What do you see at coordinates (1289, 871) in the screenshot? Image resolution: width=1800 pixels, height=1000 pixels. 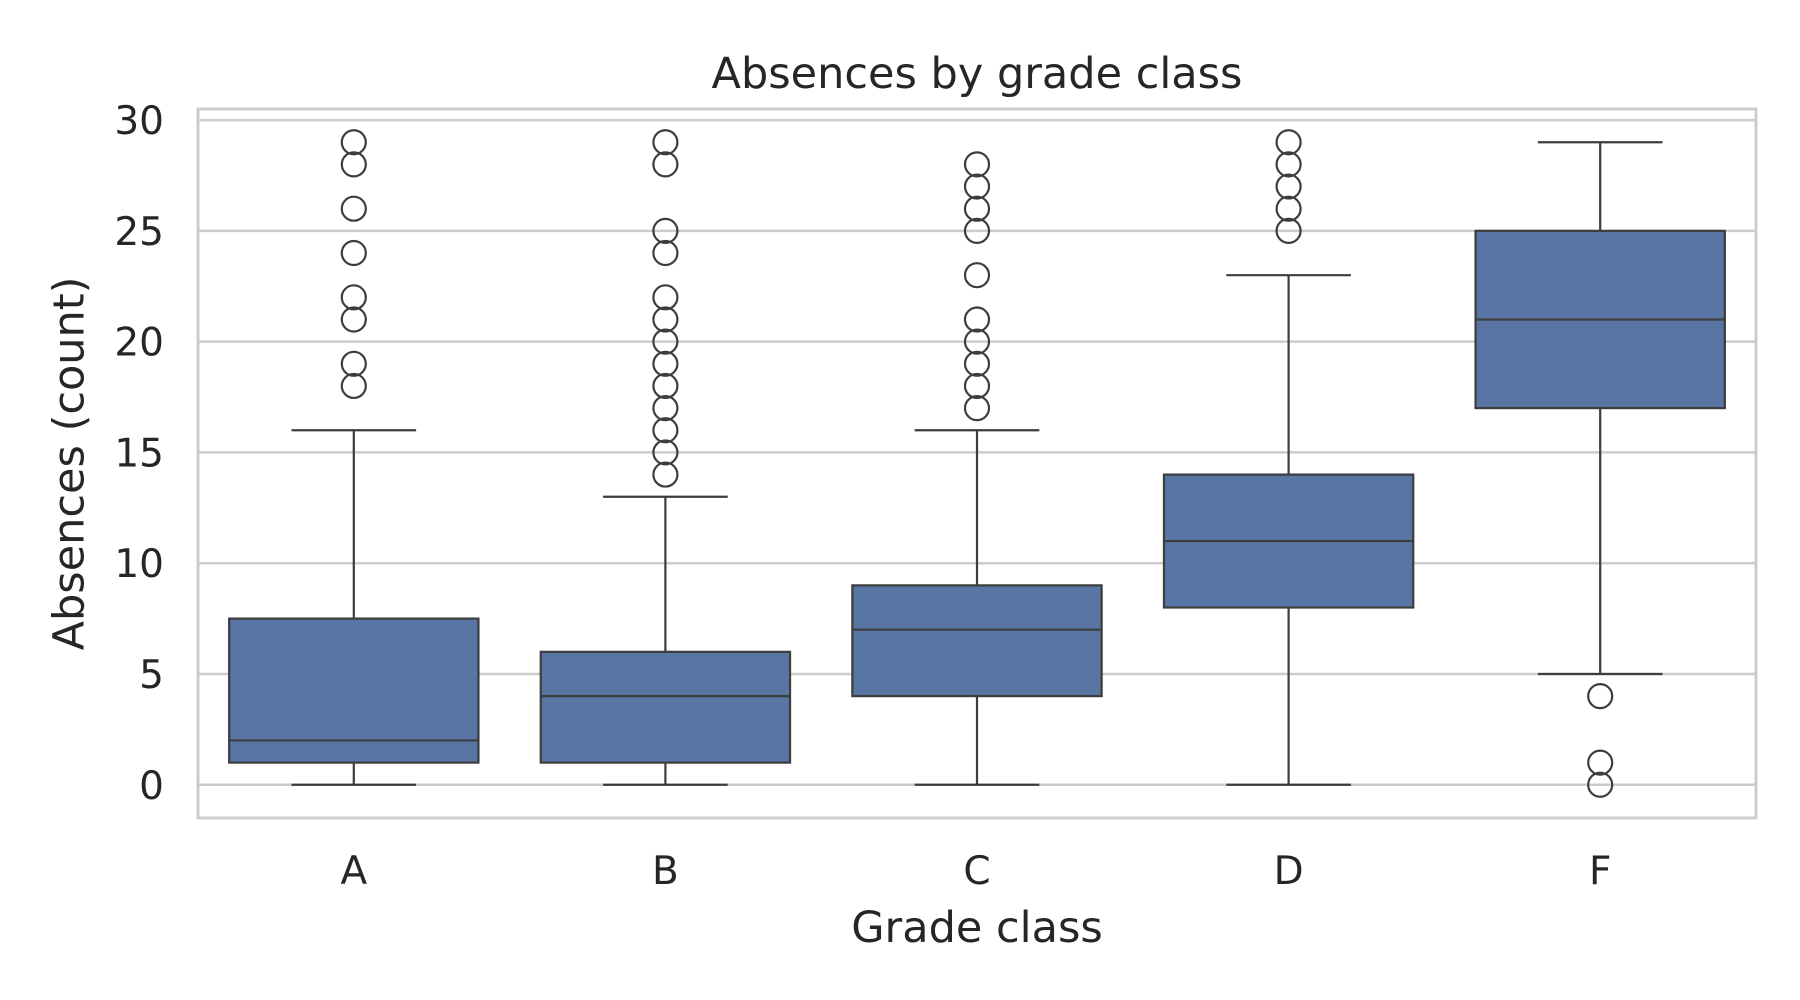 I see `x-tick-label-D: D` at bounding box center [1289, 871].